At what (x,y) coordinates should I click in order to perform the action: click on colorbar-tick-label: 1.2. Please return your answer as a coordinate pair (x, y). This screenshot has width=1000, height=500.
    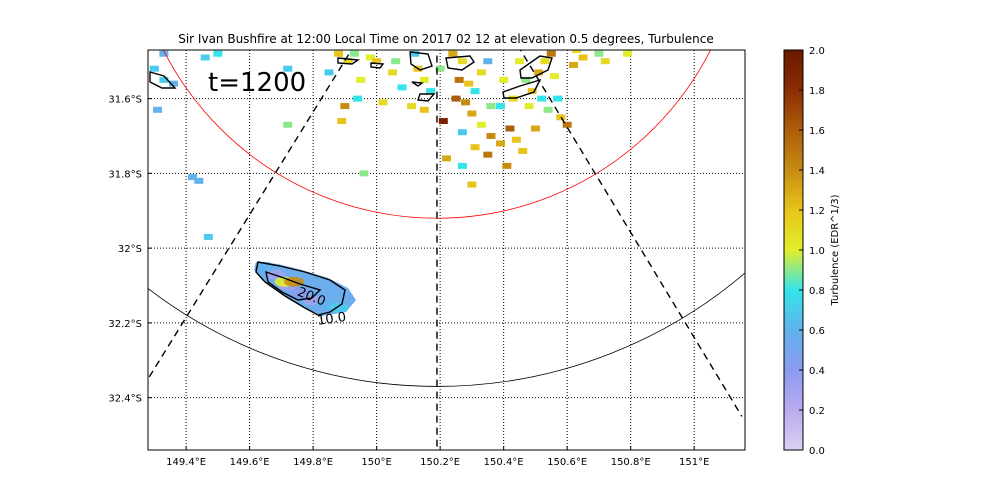
    Looking at the image, I should click on (817, 211).